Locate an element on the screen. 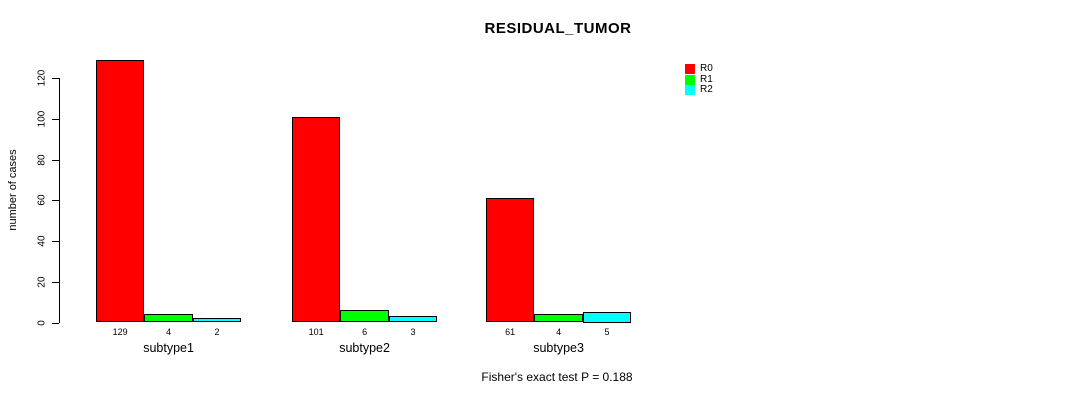  y-axis-tick-label: 80 is located at coordinates (42, 159).